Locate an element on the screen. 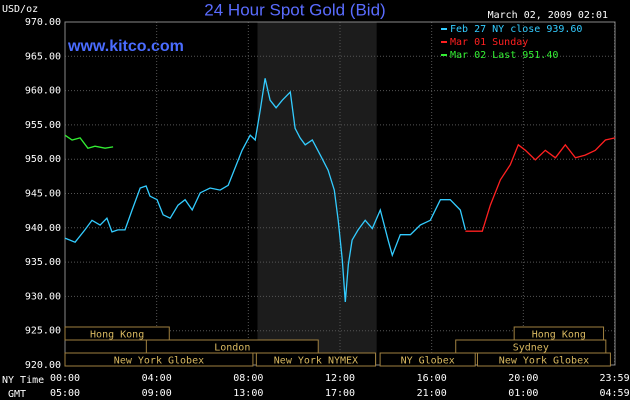  y-tick-label: 920.00 is located at coordinates (43, 365).